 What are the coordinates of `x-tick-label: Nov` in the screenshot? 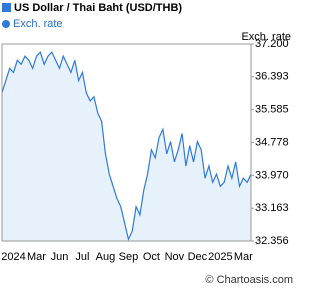 It's located at (175, 257).